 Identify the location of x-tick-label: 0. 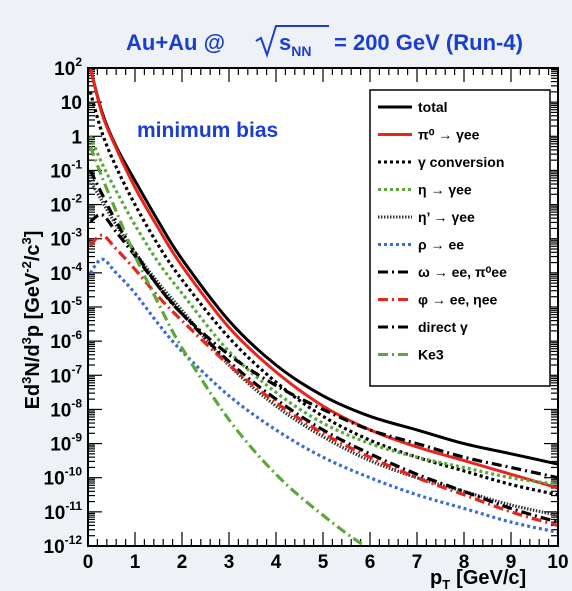
(88, 562).